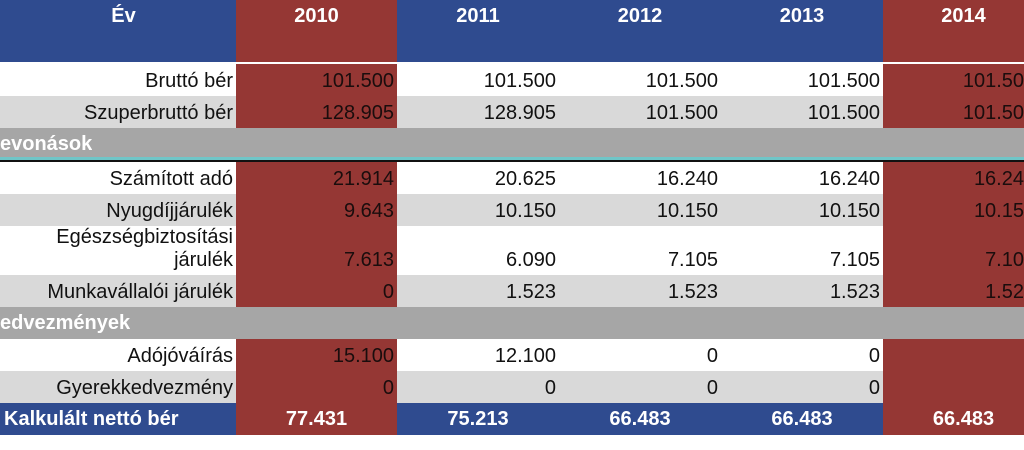  I want to click on row-label: Számított adó, so click(171, 179).